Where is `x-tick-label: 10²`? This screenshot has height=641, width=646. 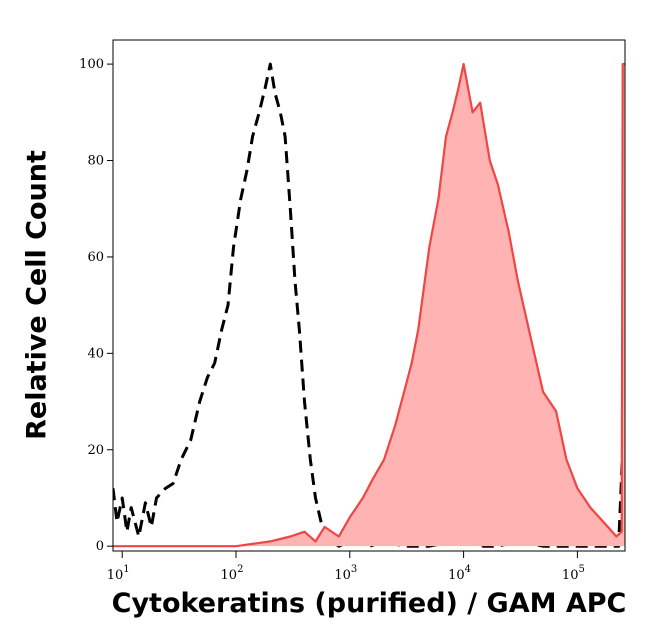 x-tick-label: 10² is located at coordinates (232, 573).